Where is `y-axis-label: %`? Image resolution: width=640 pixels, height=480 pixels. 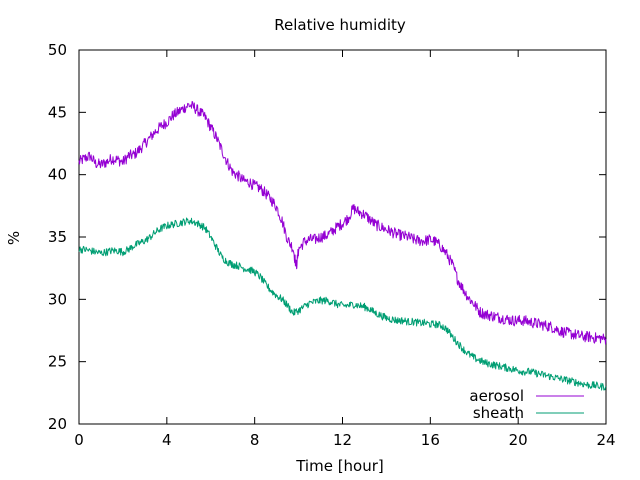 y-axis-label: % is located at coordinates (14, 238).